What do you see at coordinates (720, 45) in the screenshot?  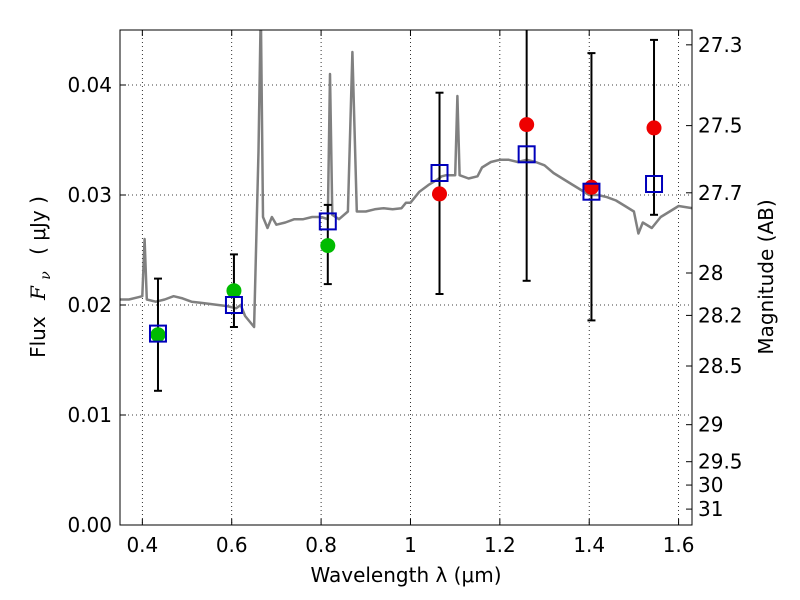 I see `y2-tick-label-0: 27.3` at bounding box center [720, 45].